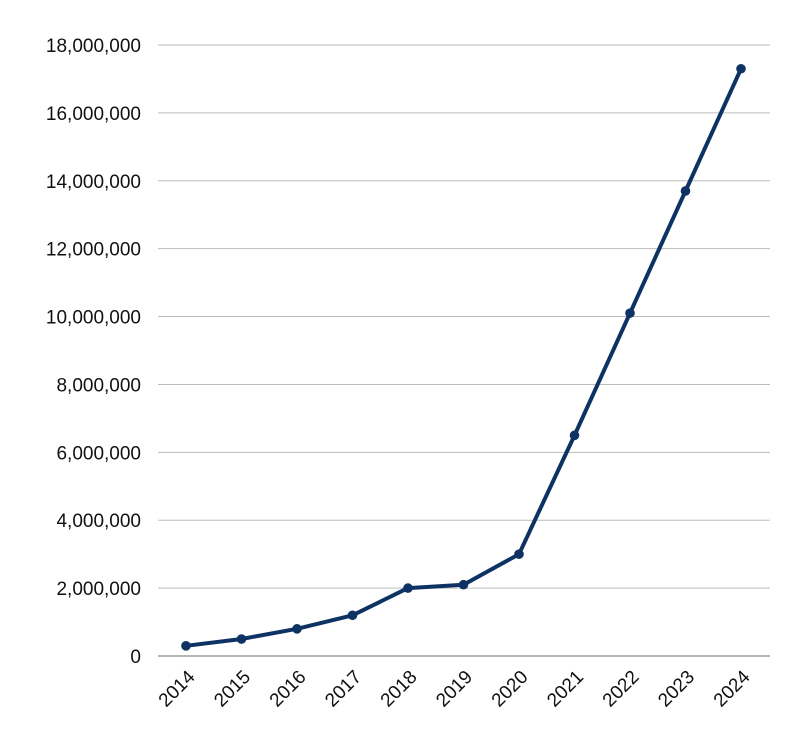 This screenshot has width=800, height=739. What do you see at coordinates (399, 689) in the screenshot?
I see `x-tick-label: 2018` at bounding box center [399, 689].